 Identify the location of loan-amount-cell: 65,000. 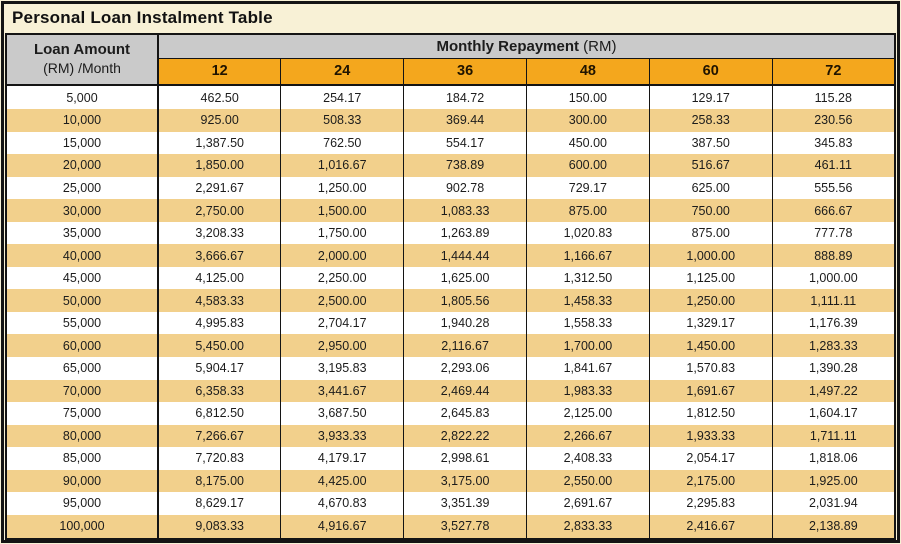
(82, 368).